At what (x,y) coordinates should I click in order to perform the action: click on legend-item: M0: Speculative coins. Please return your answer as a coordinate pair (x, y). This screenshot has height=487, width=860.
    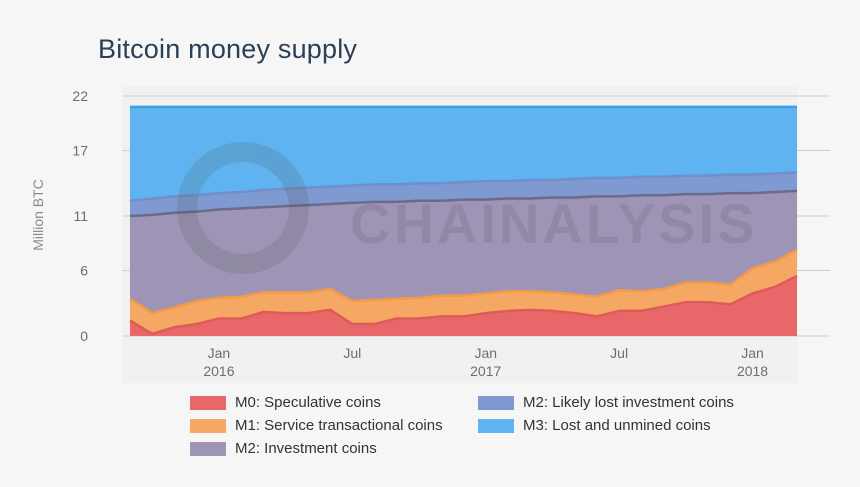
    Looking at the image, I should click on (334, 402).